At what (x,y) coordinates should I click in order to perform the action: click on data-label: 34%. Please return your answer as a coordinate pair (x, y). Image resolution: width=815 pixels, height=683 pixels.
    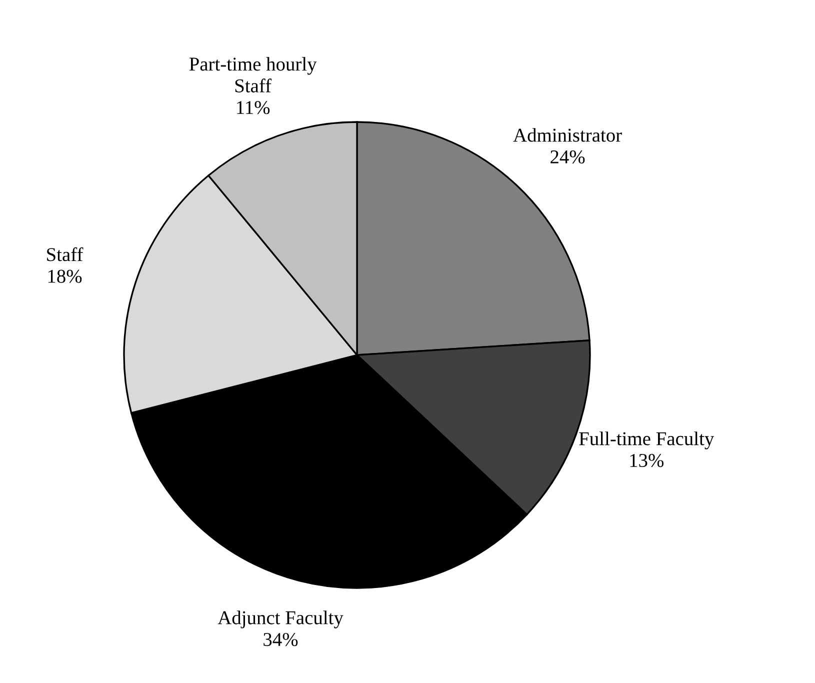
    Looking at the image, I should click on (281, 639).